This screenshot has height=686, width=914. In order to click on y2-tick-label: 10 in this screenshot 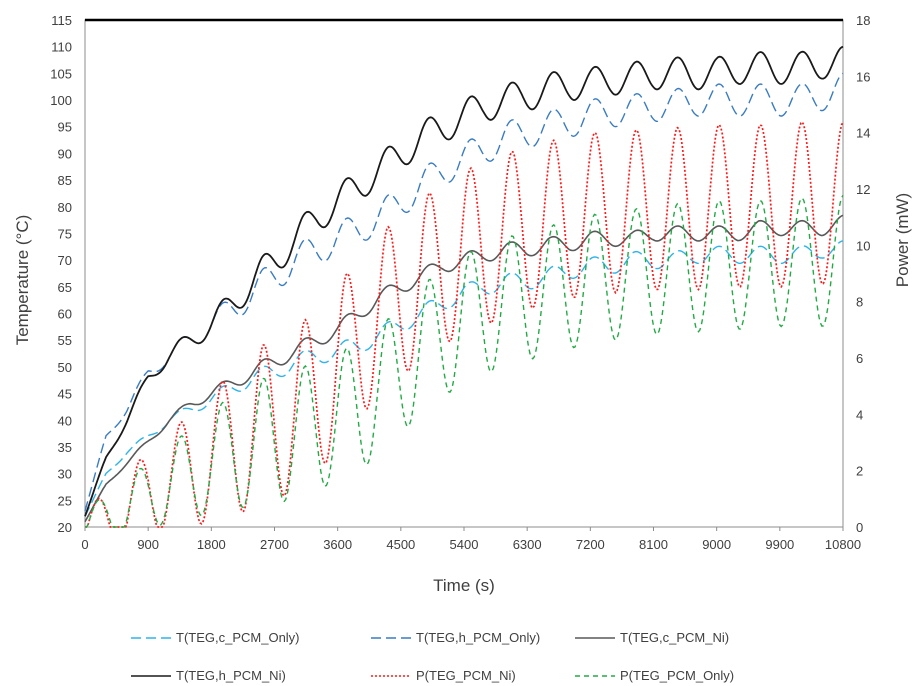, I will do `click(863, 245)`.